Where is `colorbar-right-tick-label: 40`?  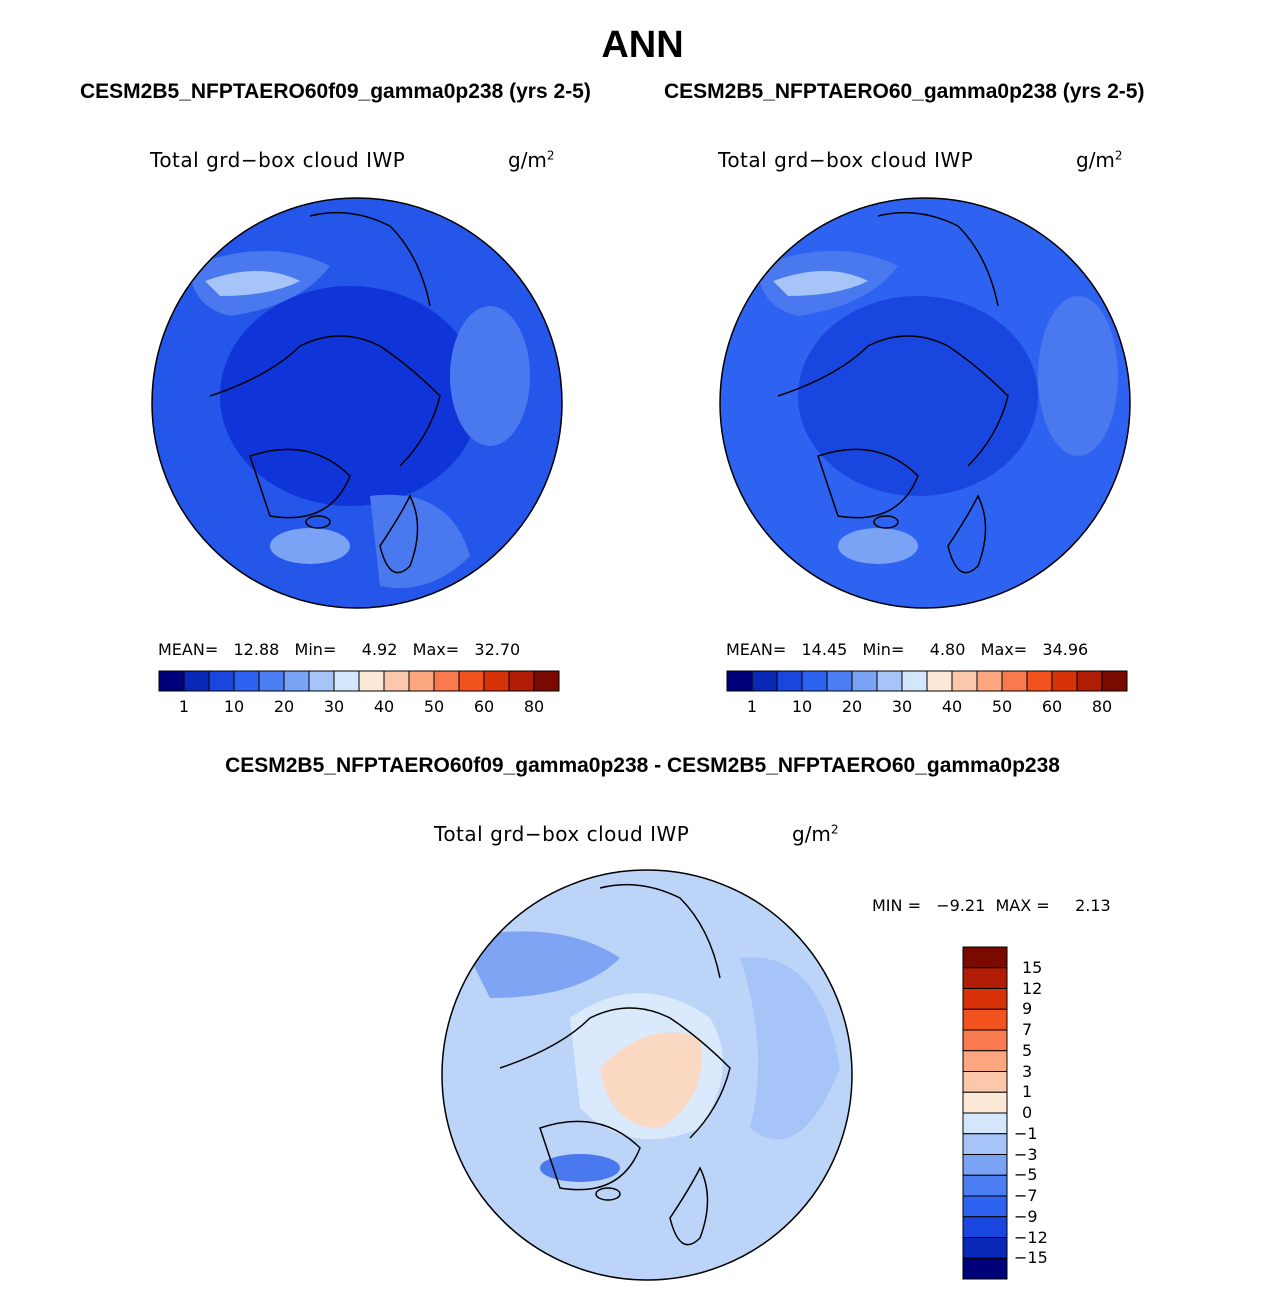 colorbar-right-tick-label: 40 is located at coordinates (952, 706).